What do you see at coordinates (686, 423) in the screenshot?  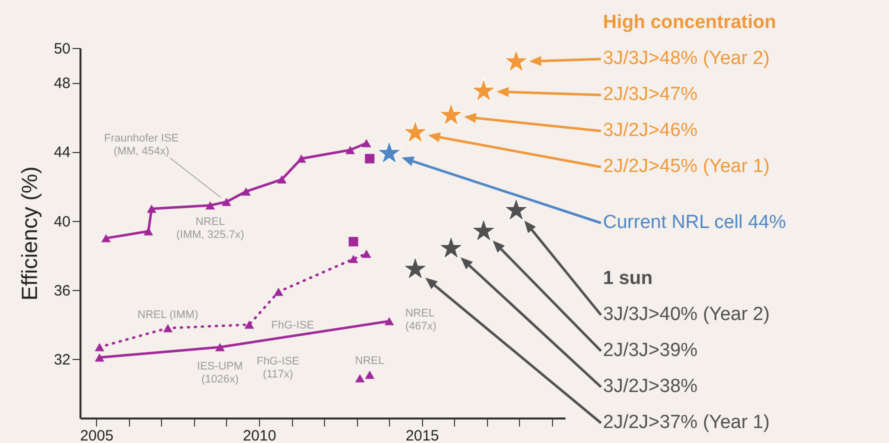 I see `text: 2J/2J>37% (Year 1)` at bounding box center [686, 423].